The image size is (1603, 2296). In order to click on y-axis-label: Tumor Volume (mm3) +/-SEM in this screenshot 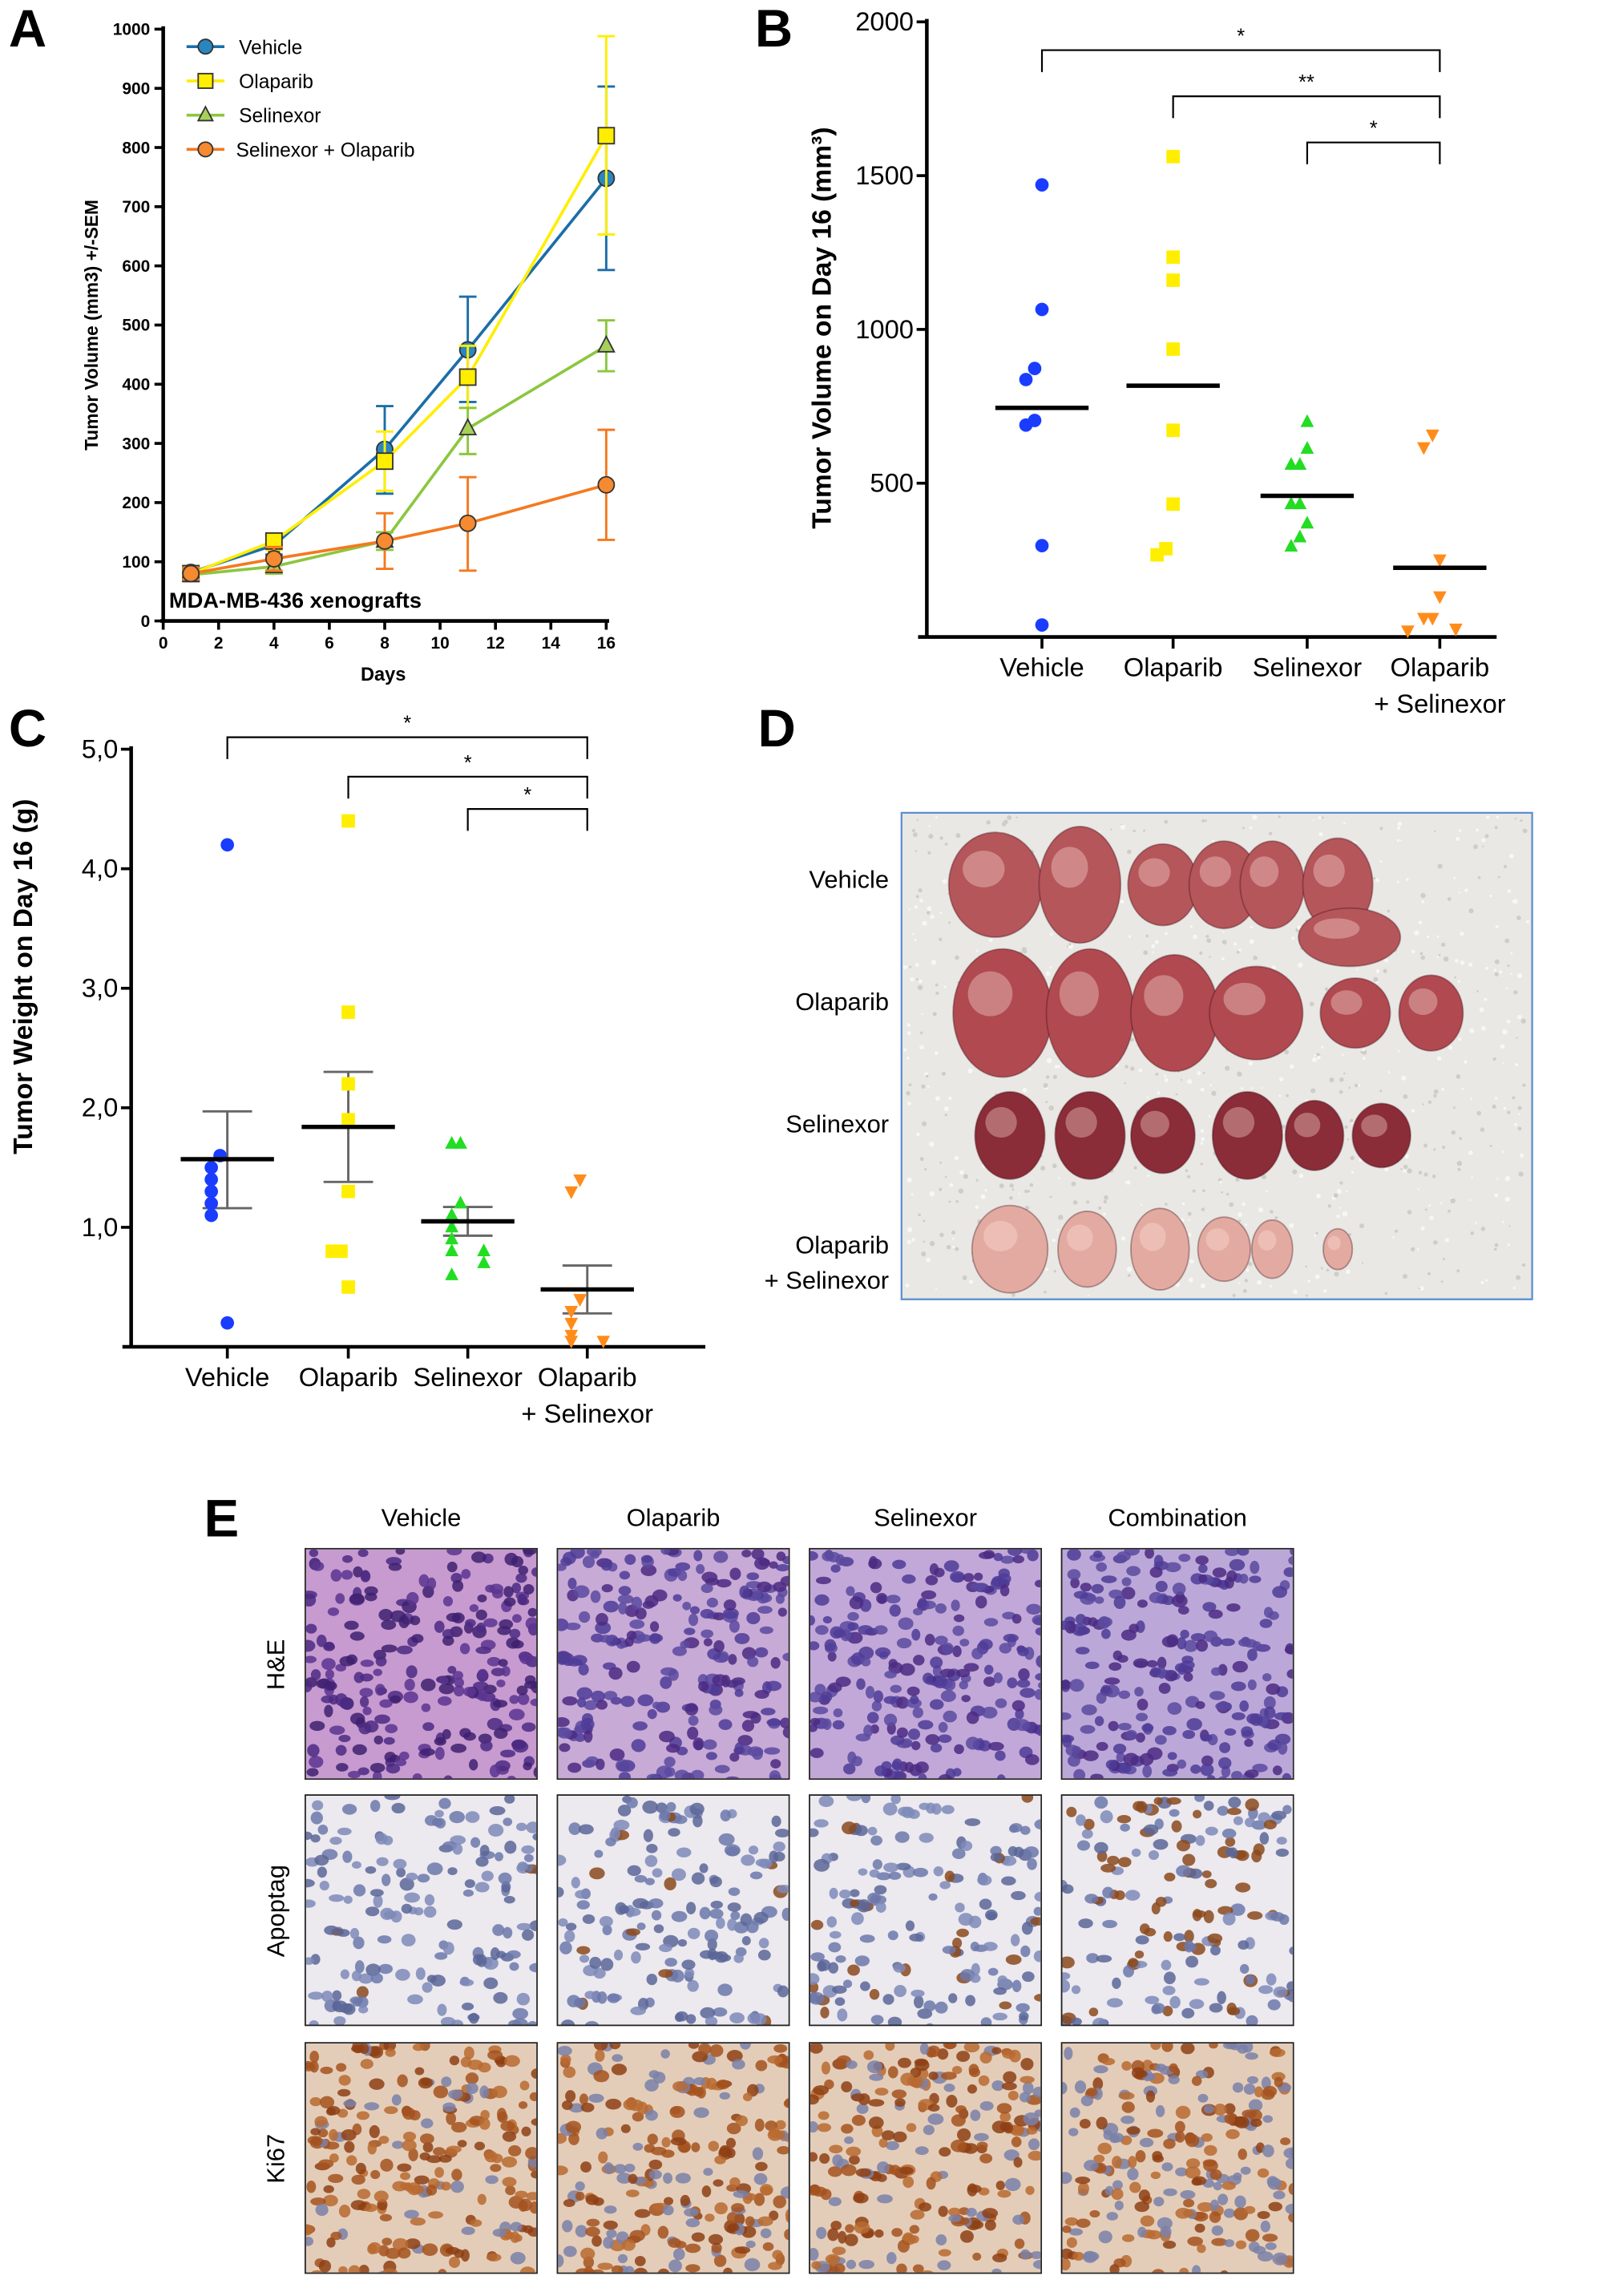, I will do `click(91, 325)`.